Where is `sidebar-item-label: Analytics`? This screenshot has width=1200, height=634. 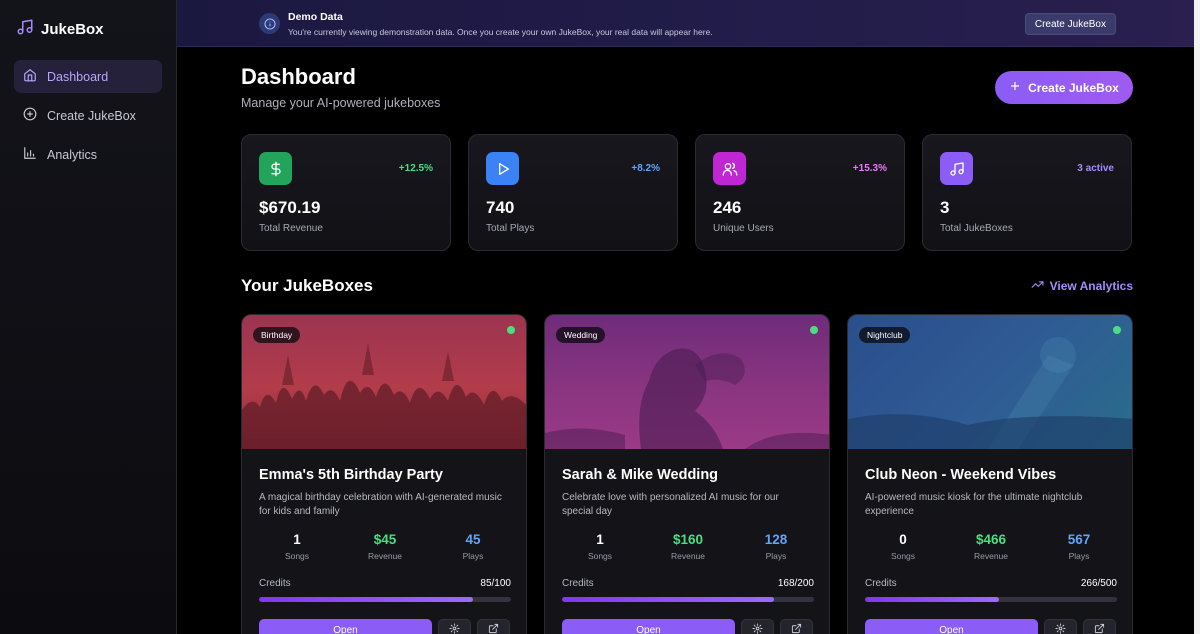
sidebar-item-label: Analytics is located at coordinates (72, 154).